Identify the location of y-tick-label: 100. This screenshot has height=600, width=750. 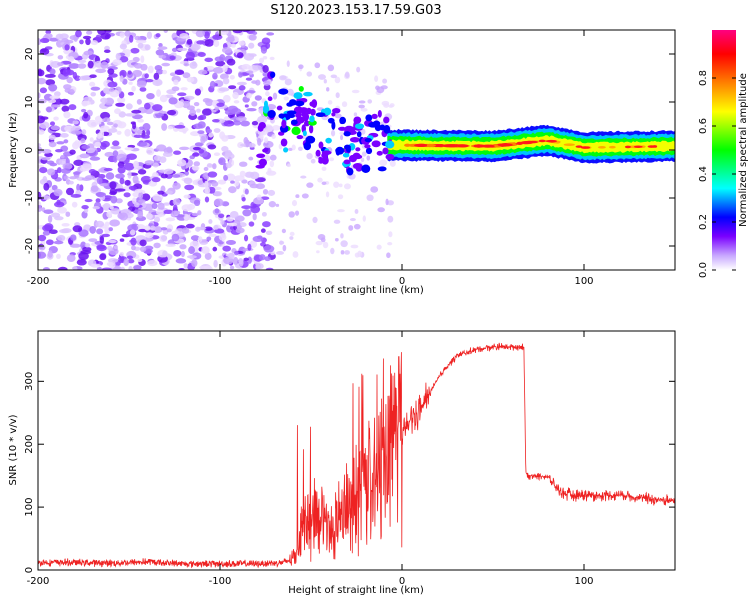
(29, 507).